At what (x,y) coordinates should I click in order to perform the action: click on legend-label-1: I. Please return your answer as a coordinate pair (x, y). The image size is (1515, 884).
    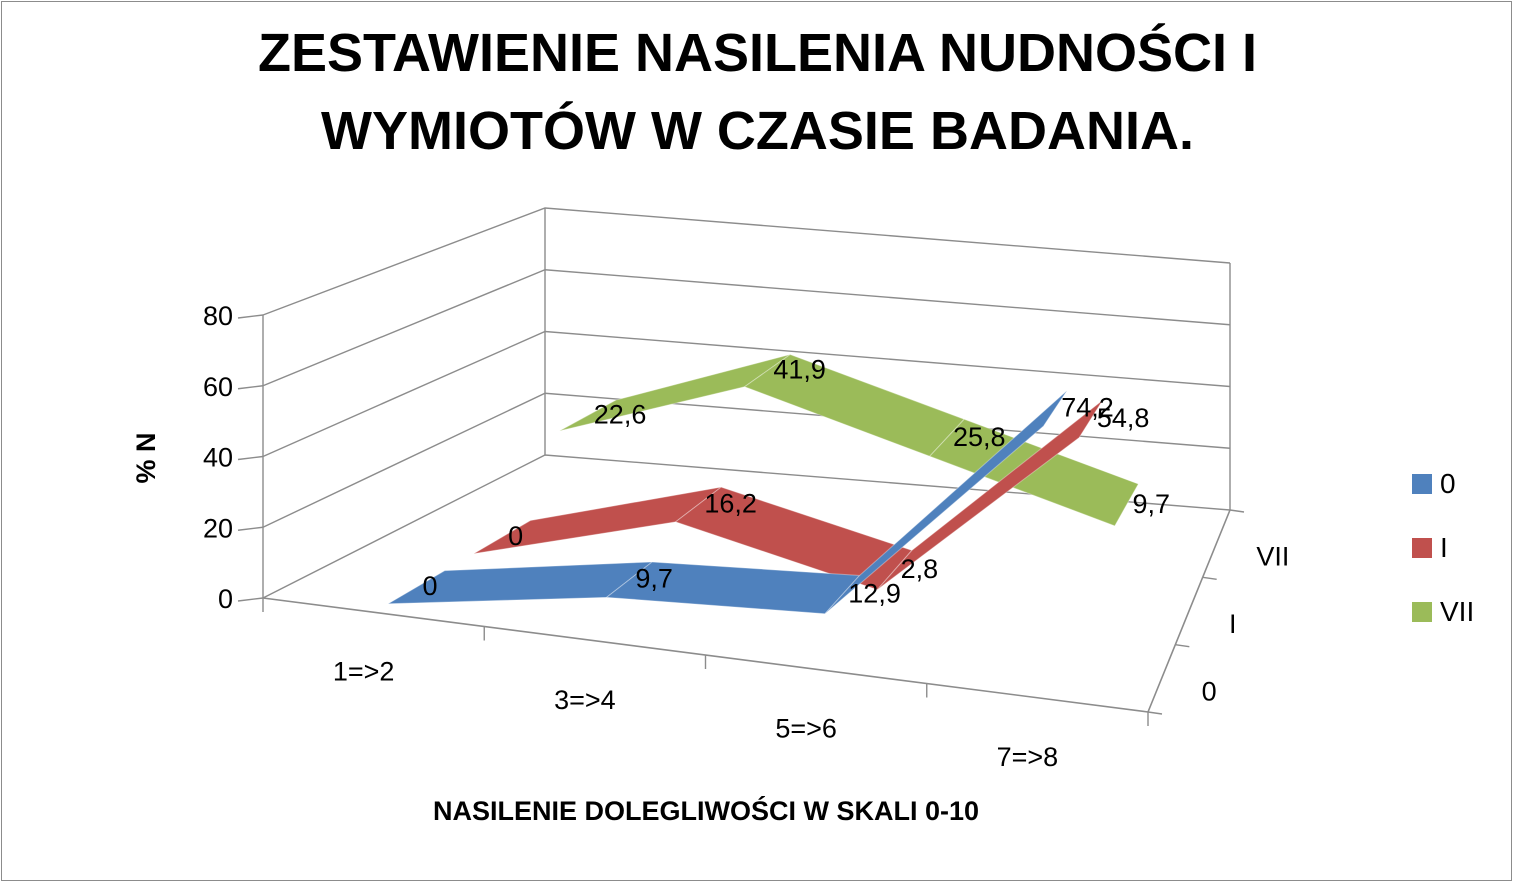
    Looking at the image, I should click on (1444, 547).